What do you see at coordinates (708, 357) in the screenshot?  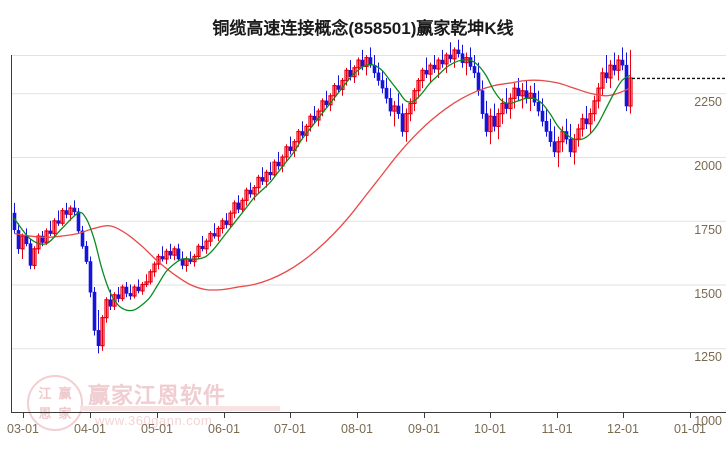 I see `y-tick-label-1250: 1250` at bounding box center [708, 357].